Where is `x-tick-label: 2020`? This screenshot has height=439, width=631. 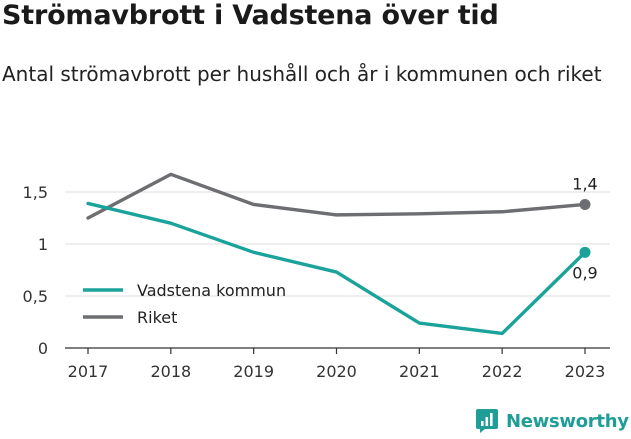 x-tick-label: 2020 is located at coordinates (336, 371).